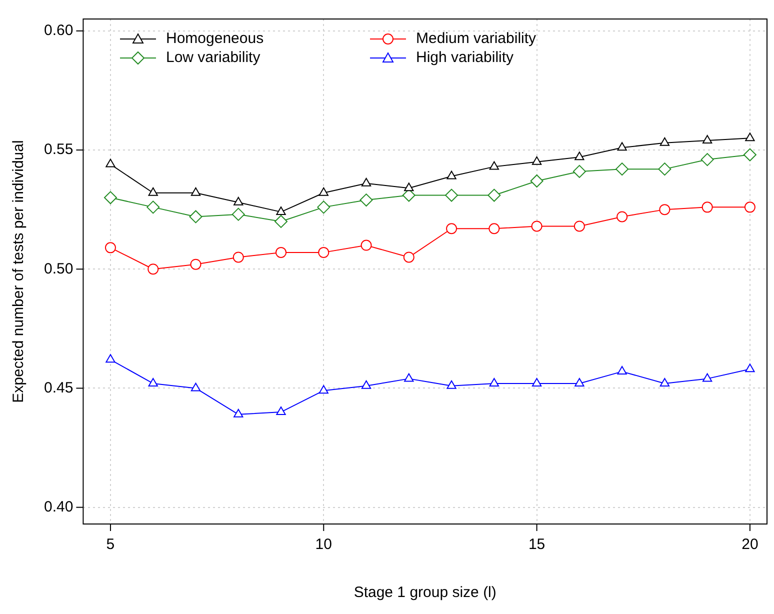 This screenshot has width=774, height=614. What do you see at coordinates (59, 387) in the screenshot?
I see `y-tick-label: 0.45` at bounding box center [59, 387].